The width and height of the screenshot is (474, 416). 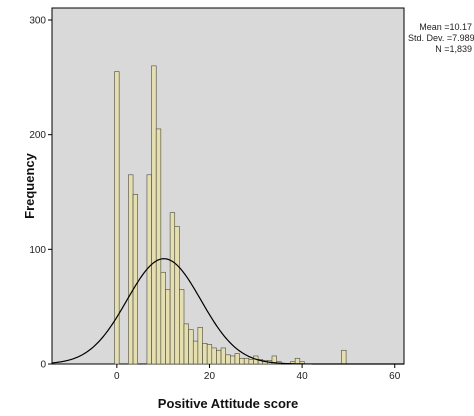 I want to click on y-tick-label: 200, so click(x=37, y=135).